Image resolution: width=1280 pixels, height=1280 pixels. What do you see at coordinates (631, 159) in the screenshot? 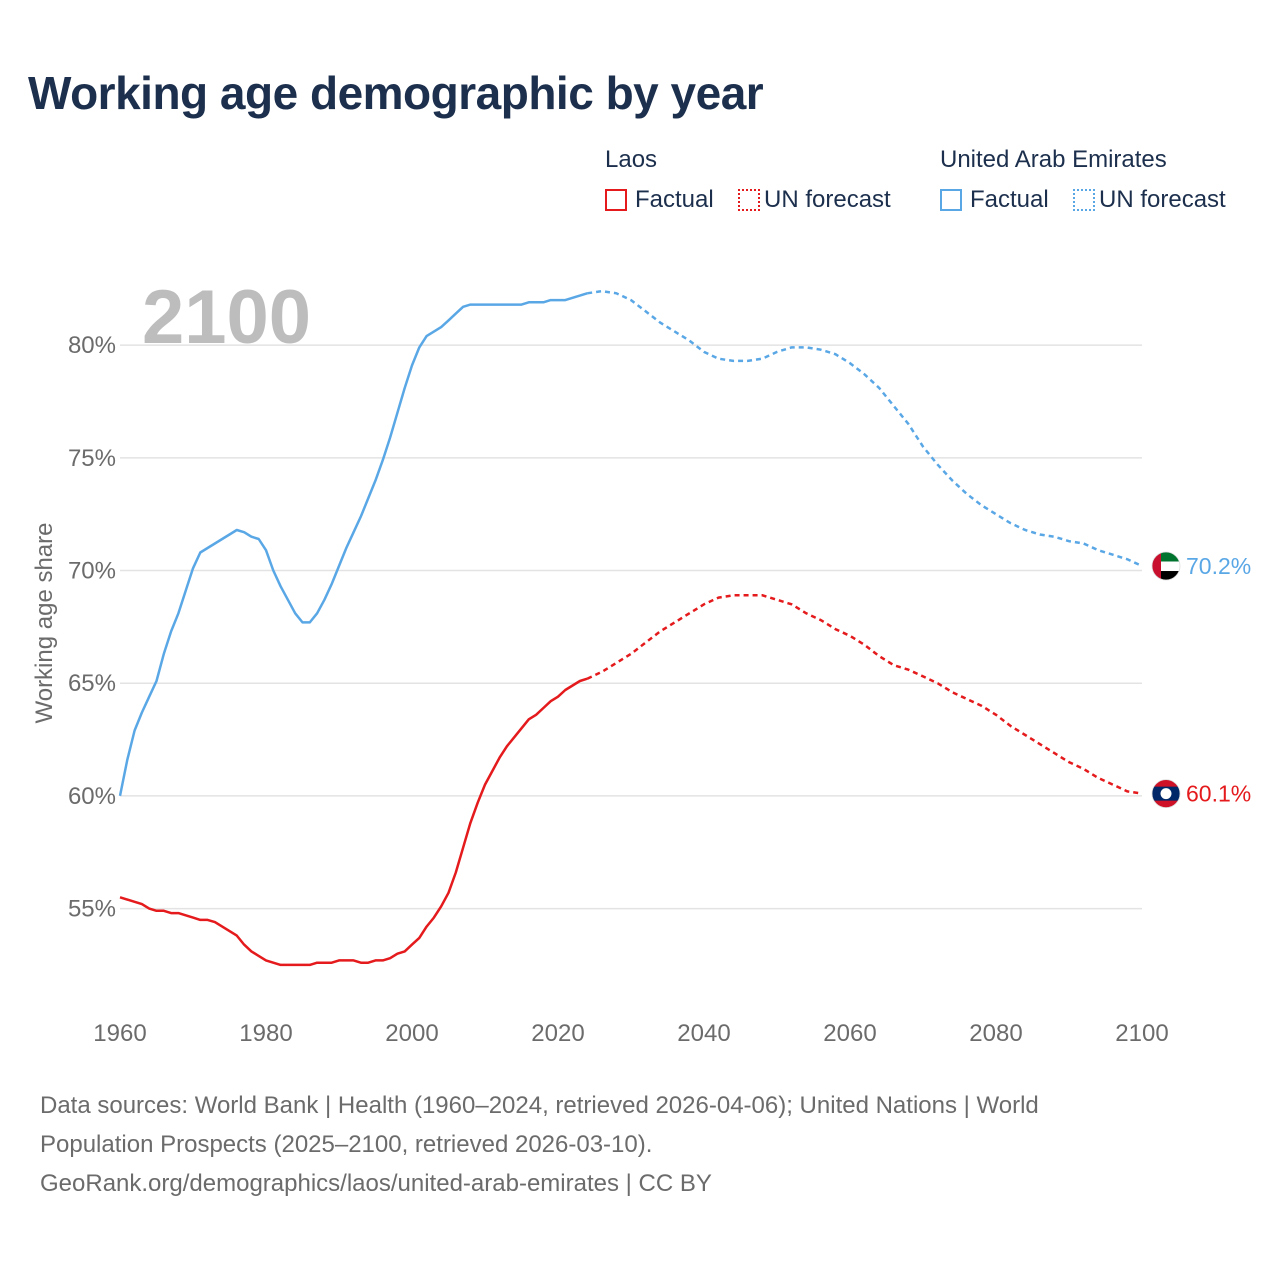
I see `legend-laos-title: Laos` at bounding box center [631, 159].